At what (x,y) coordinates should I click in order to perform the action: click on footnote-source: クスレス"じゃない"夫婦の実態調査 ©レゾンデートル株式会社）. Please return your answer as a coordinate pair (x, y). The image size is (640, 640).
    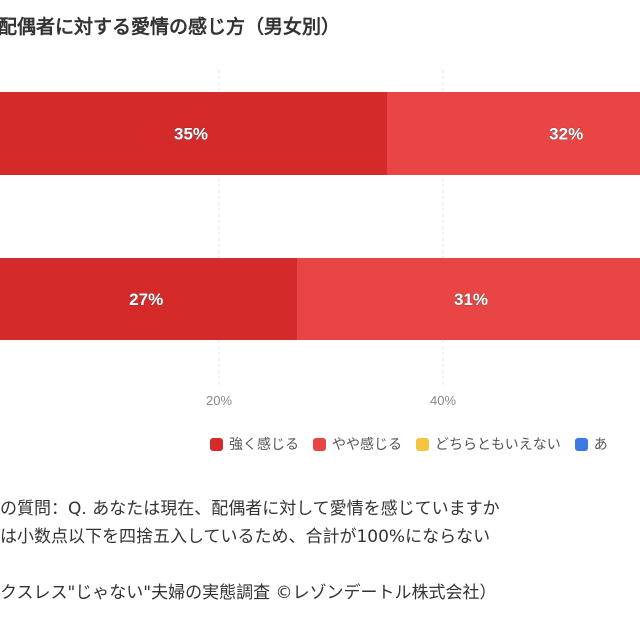
    Looking at the image, I should click on (248, 593).